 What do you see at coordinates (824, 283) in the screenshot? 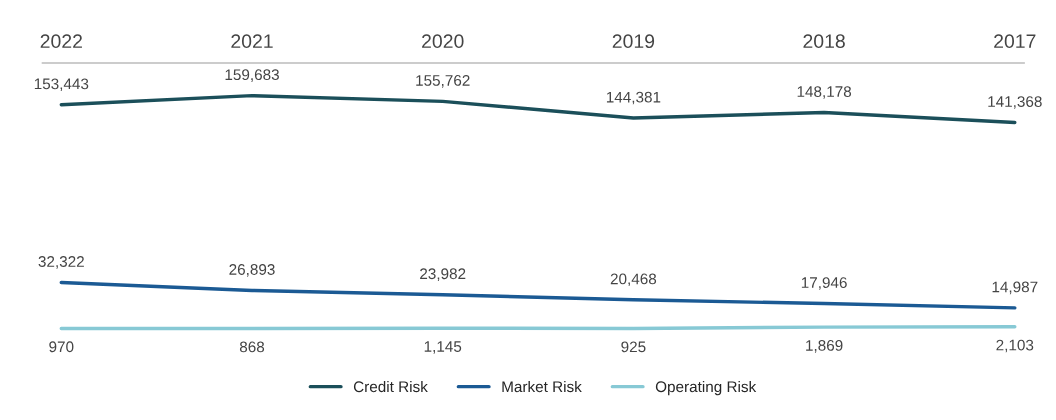
I see `data-label: 17,946` at bounding box center [824, 283].